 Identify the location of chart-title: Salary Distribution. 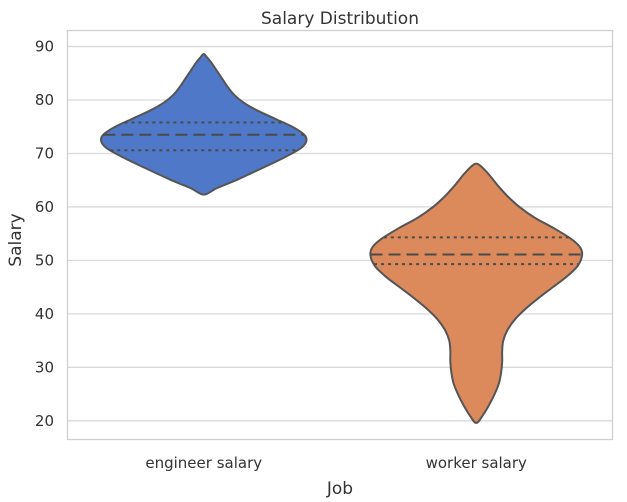
(340, 19).